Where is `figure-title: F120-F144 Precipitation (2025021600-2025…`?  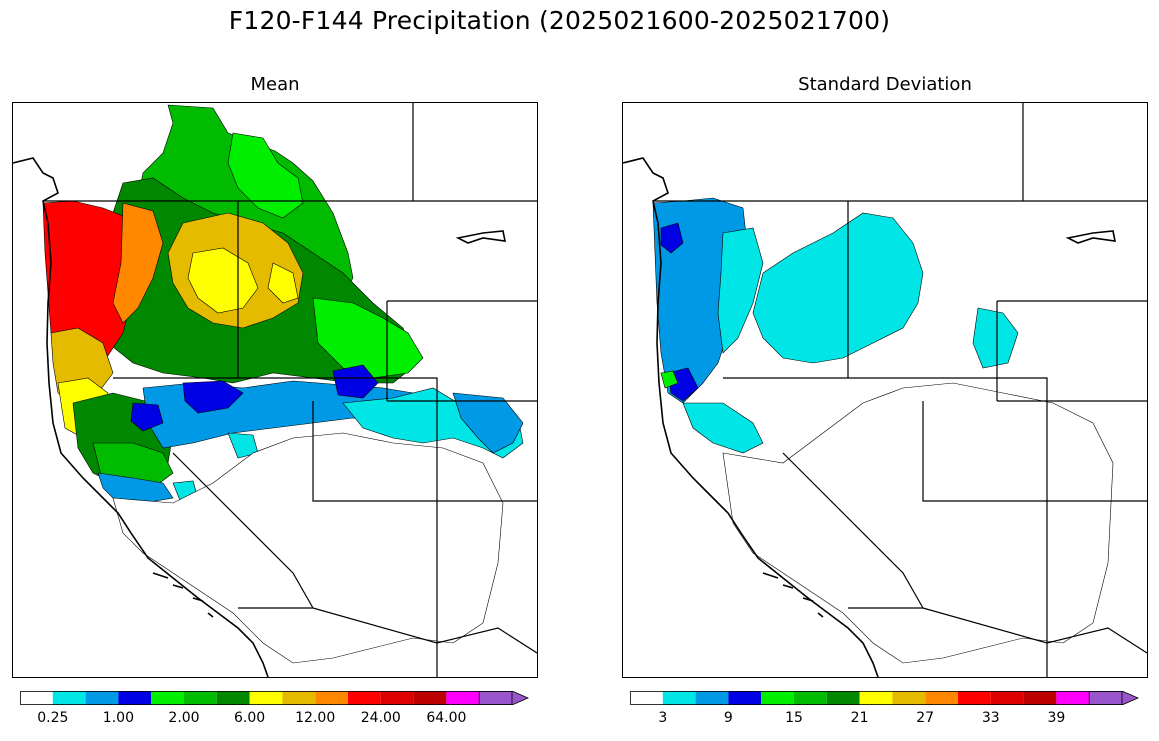 figure-title: F120-F144 Precipitation (2025021600-2025… is located at coordinates (559, 20).